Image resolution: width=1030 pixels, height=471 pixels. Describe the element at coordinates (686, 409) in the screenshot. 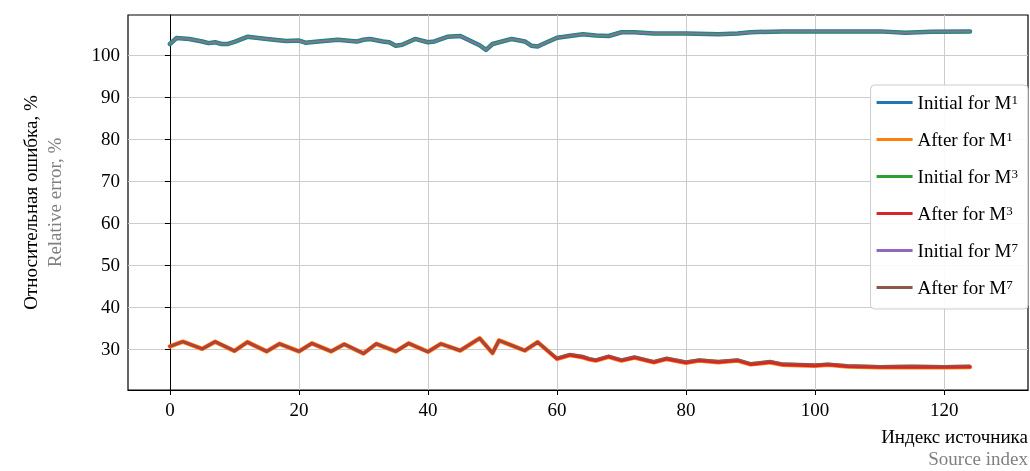

I see `x-tick-label: 80` at that location.